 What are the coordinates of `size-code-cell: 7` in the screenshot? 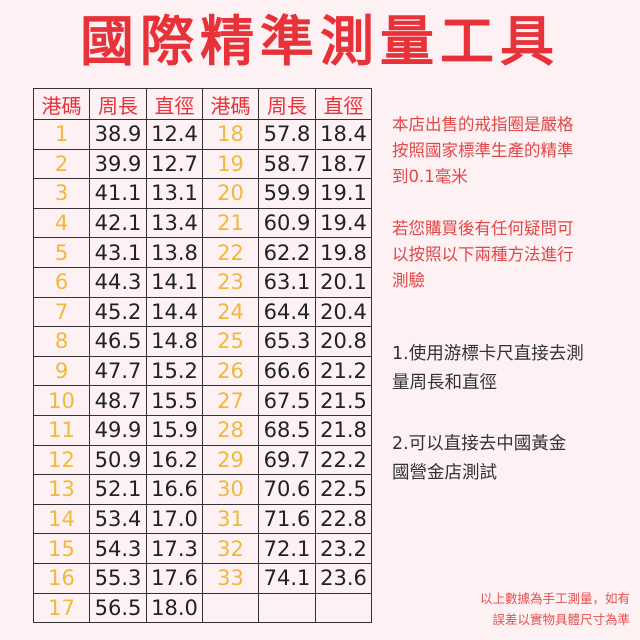 It's located at (61, 312).